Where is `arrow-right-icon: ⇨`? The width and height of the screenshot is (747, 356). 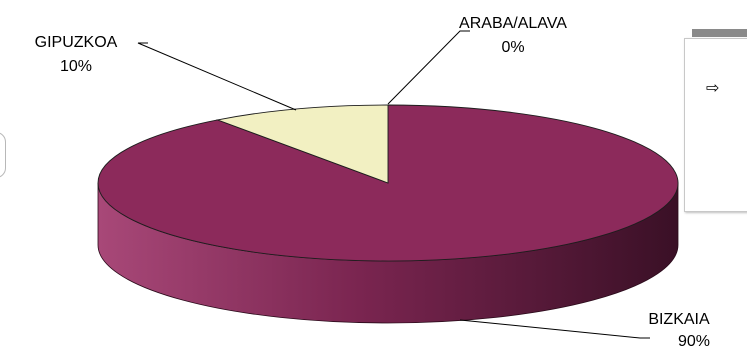 arrow-right-icon: ⇨ is located at coordinates (713, 87).